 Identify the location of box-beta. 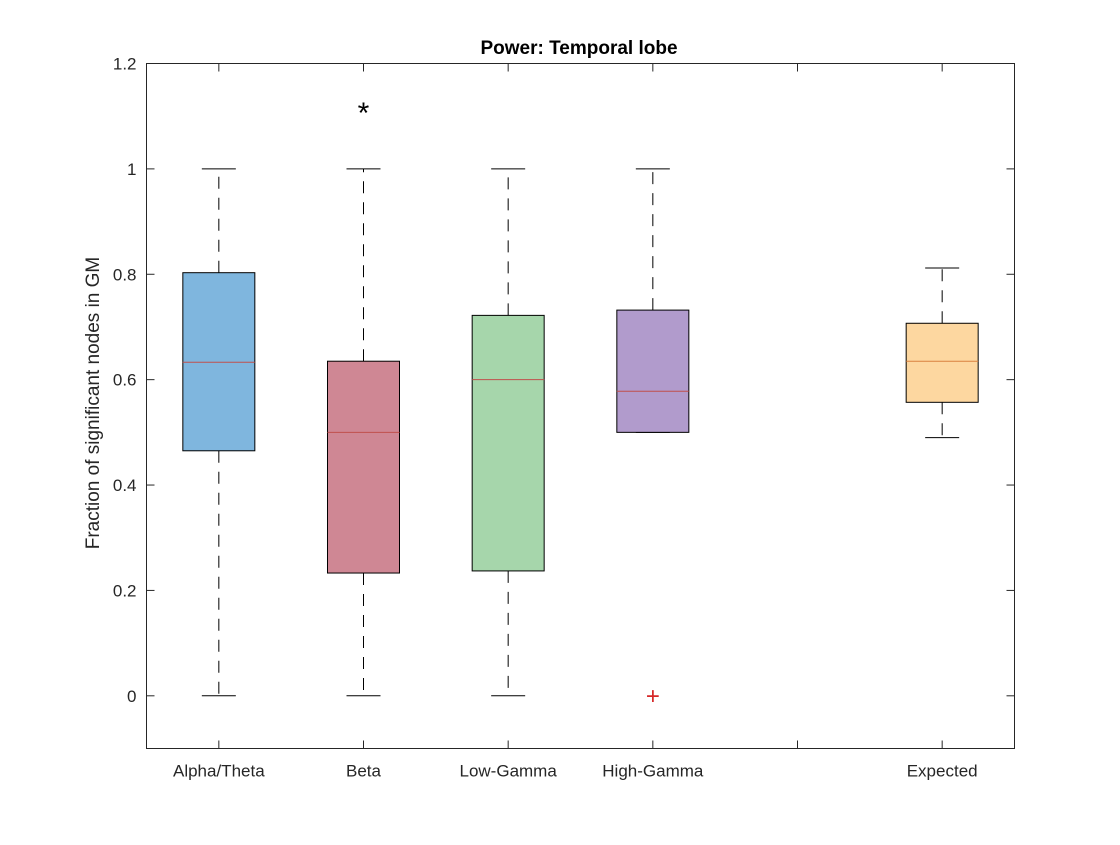
(363, 432).